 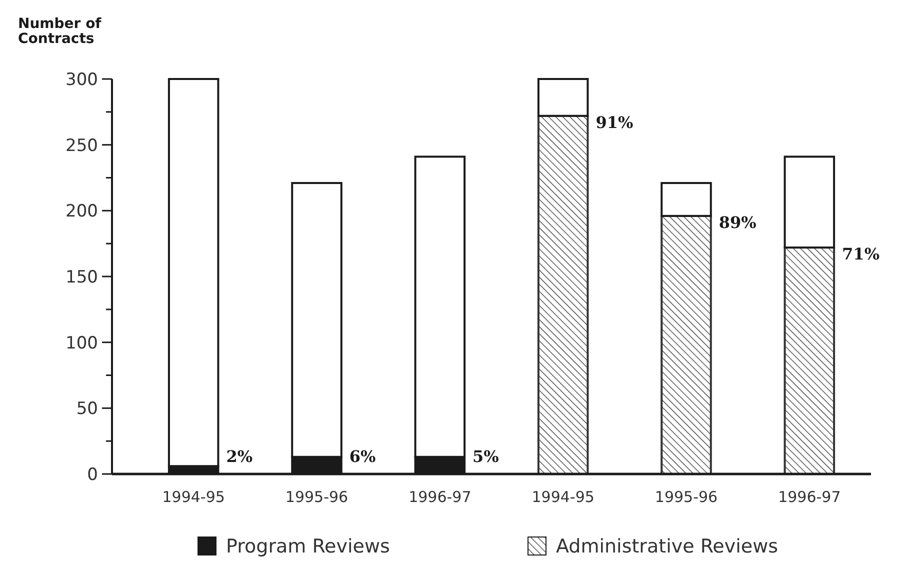 I want to click on y-tick-label: 300, so click(x=82, y=80).